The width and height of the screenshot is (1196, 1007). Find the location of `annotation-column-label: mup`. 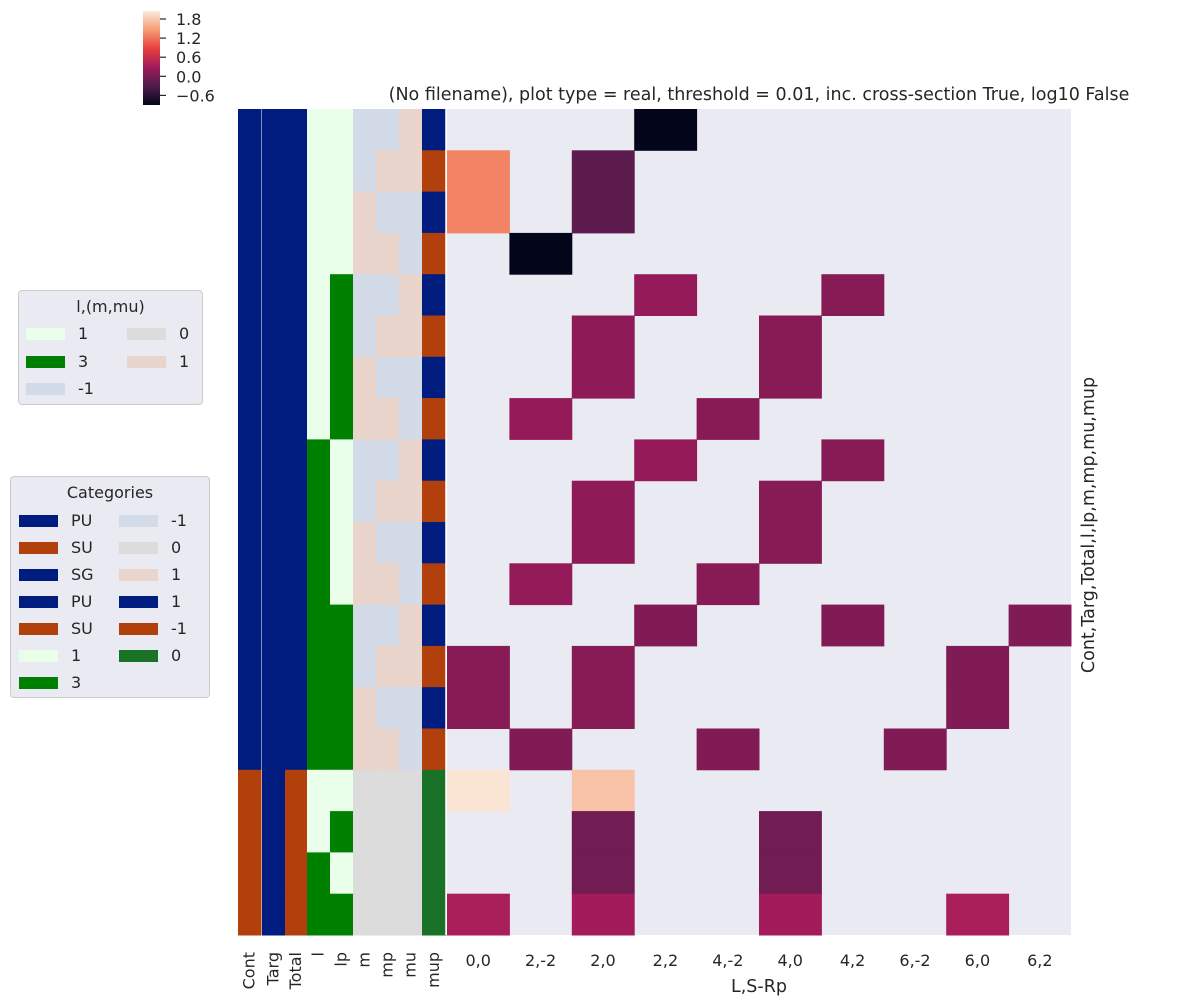

annotation-column-label: mup is located at coordinates (433, 970).